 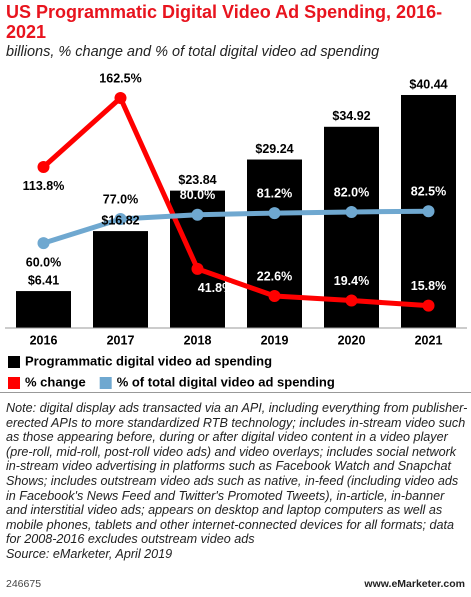 I want to click on source: Source: eMarketer, April 2019, so click(x=89, y=553).